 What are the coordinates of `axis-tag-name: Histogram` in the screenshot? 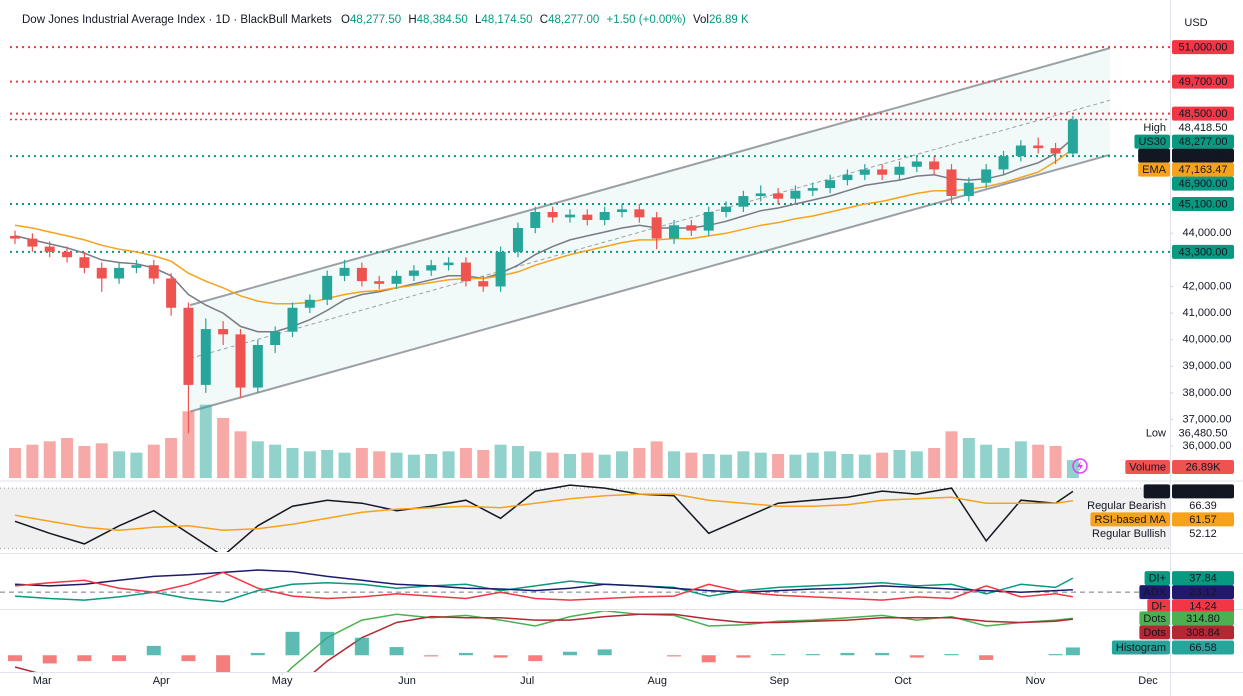 It's located at (1141, 648).